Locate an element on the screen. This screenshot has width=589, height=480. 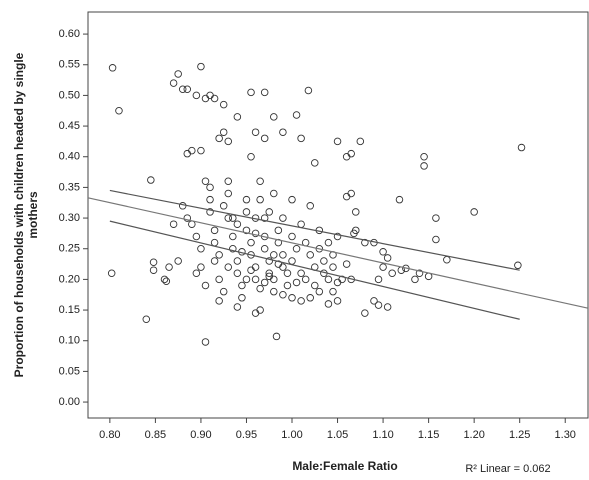
y-tick-label: 0.05 is located at coordinates (69, 371).